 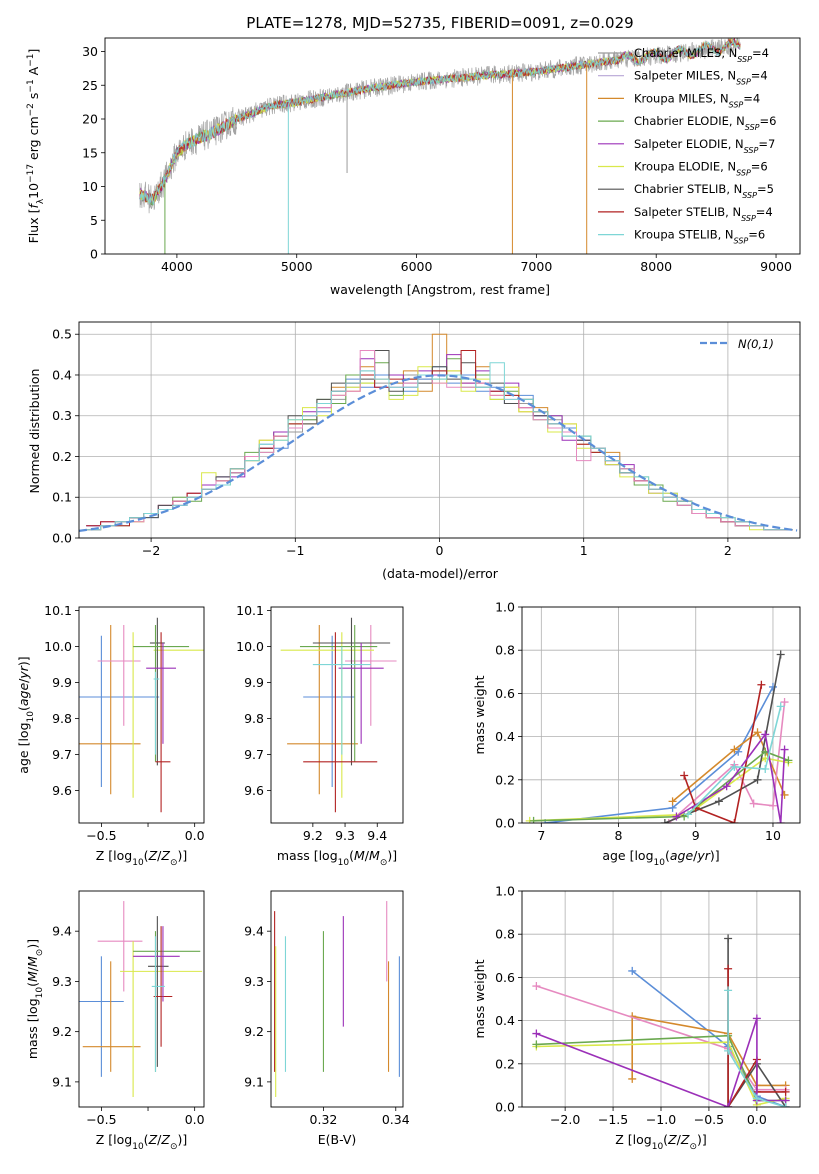 I want to click on y-tick-label: 0.3, so click(x=62, y=415).